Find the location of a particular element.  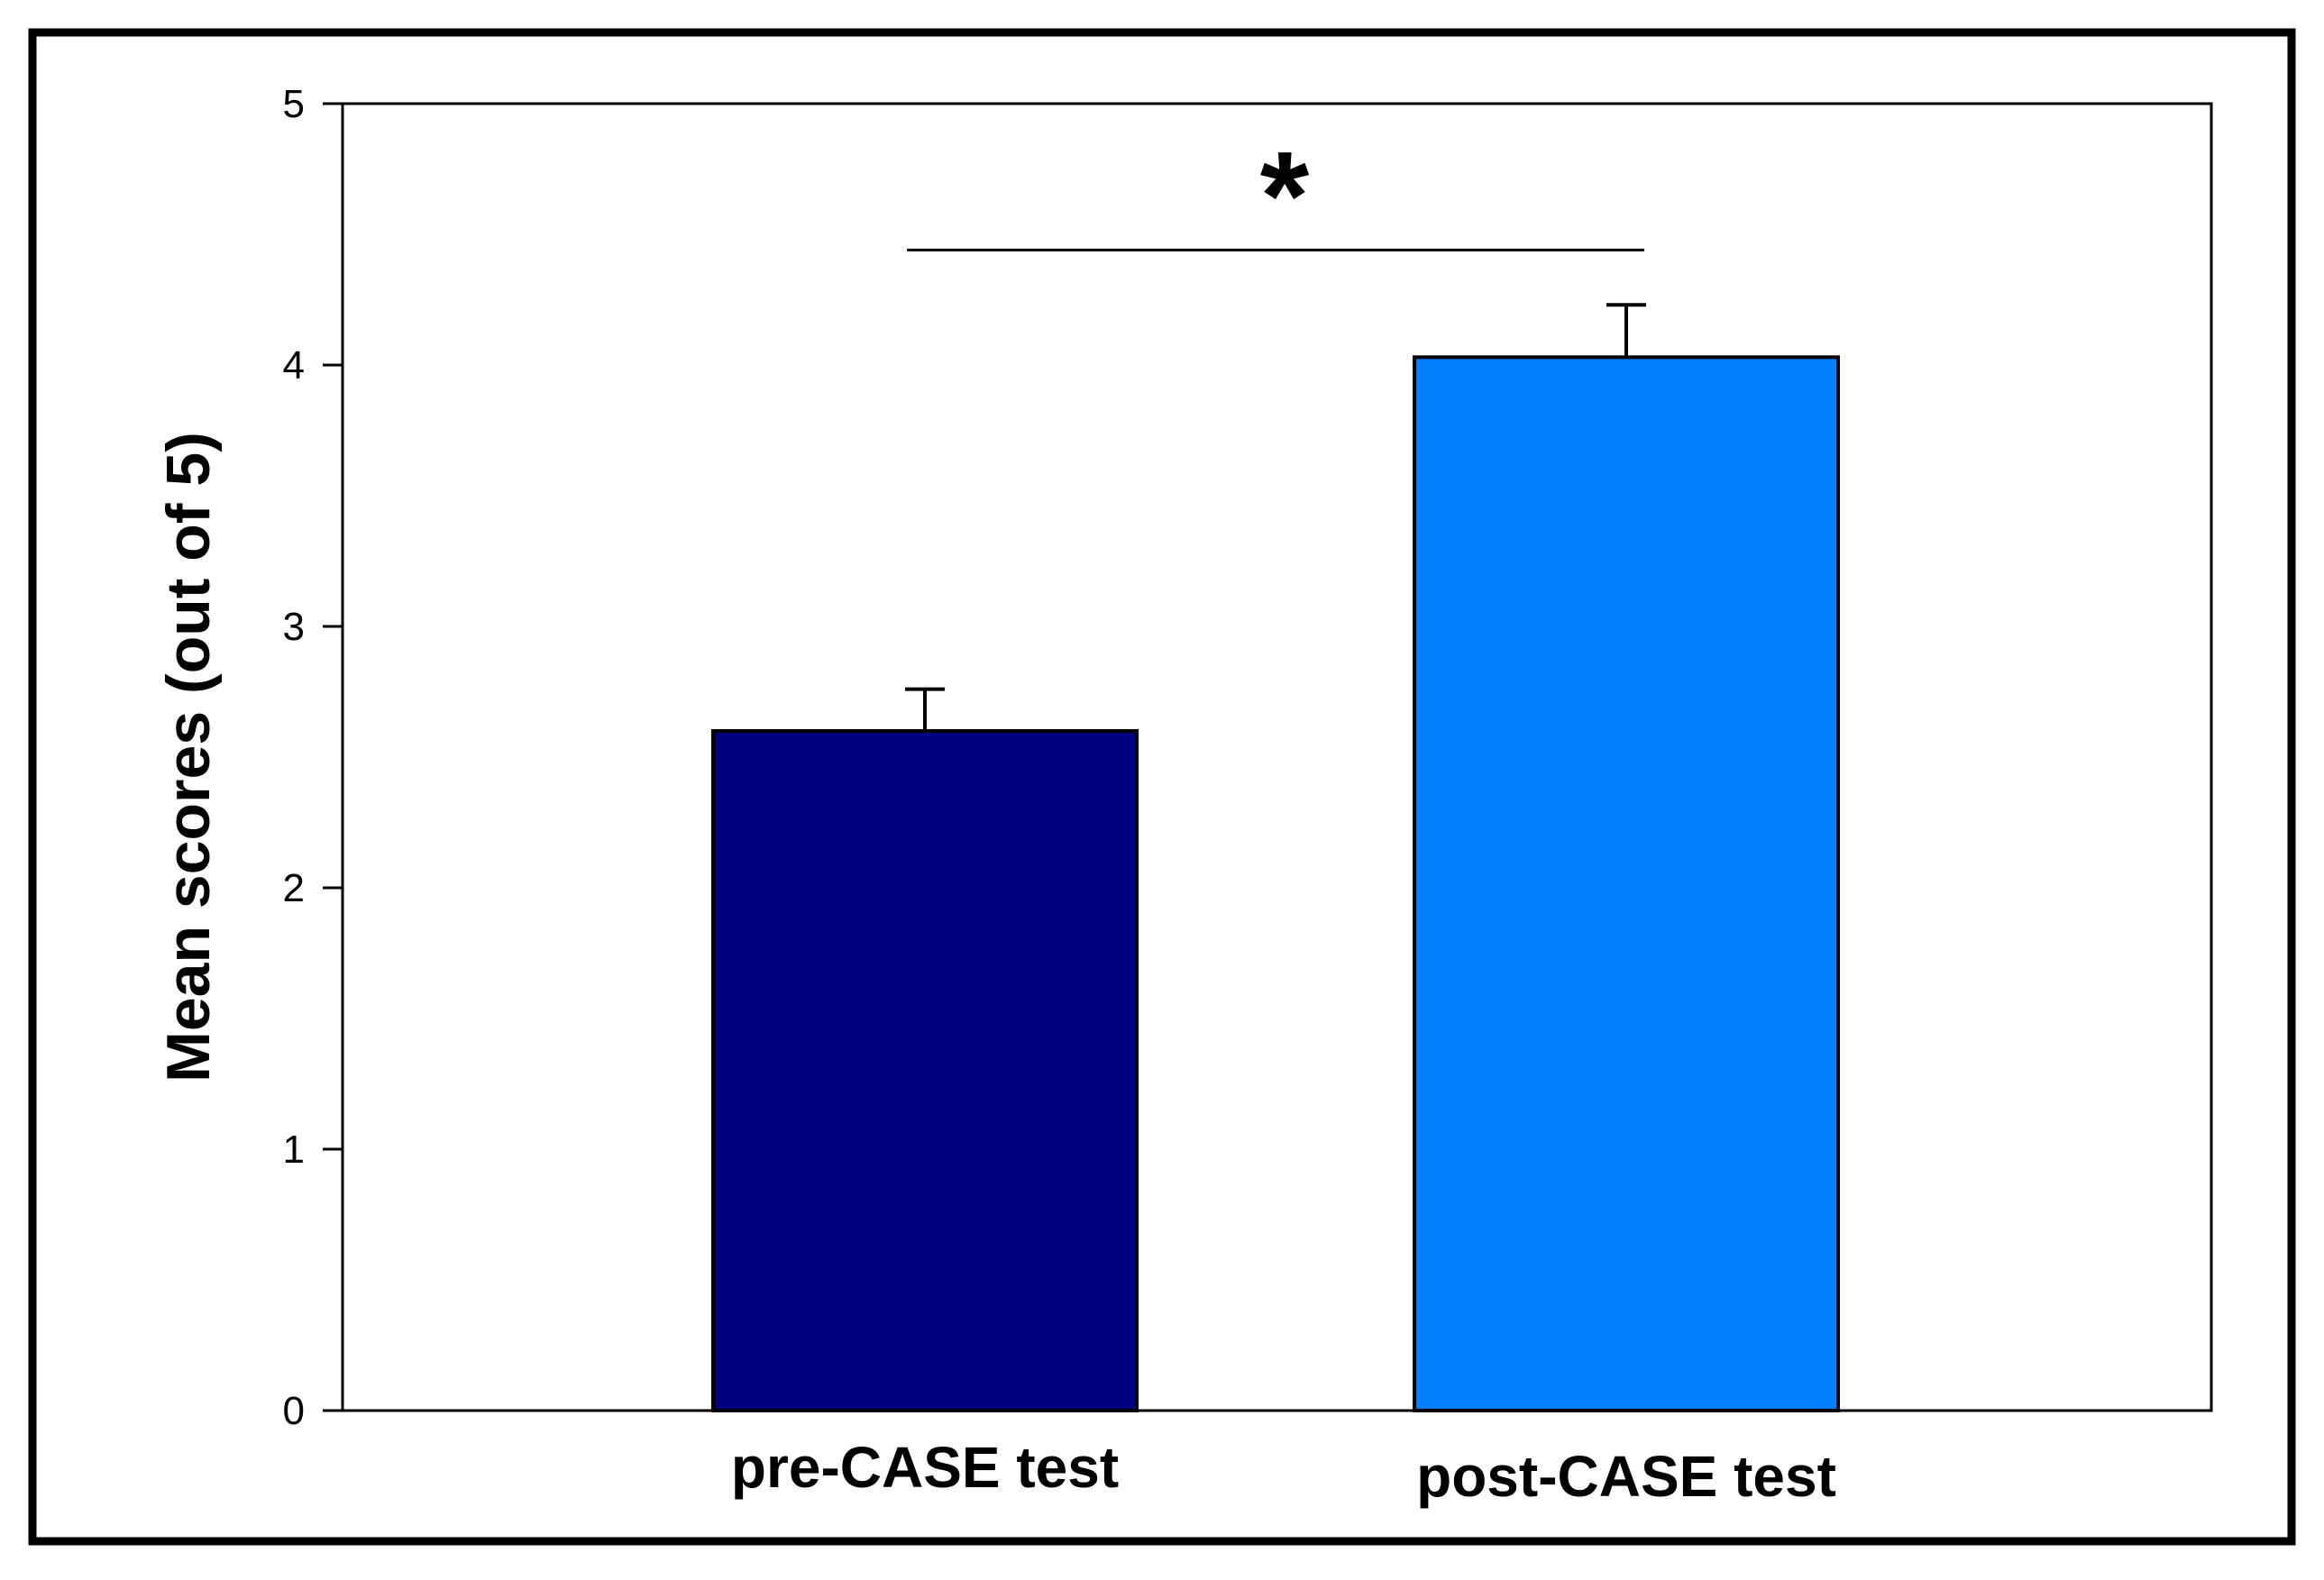

significance-star: * is located at coordinates (1285, 195).